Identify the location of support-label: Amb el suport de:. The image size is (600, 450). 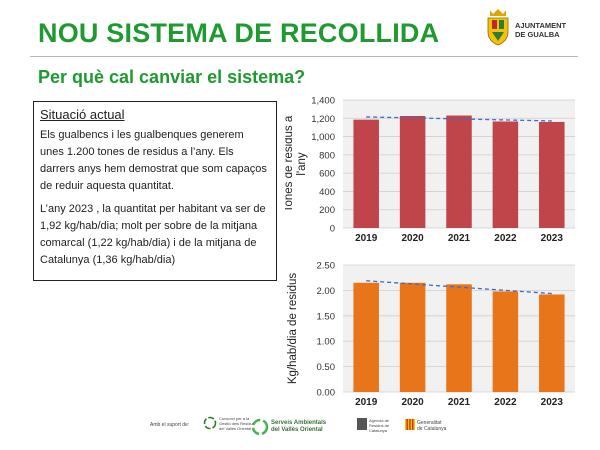
(170, 425).